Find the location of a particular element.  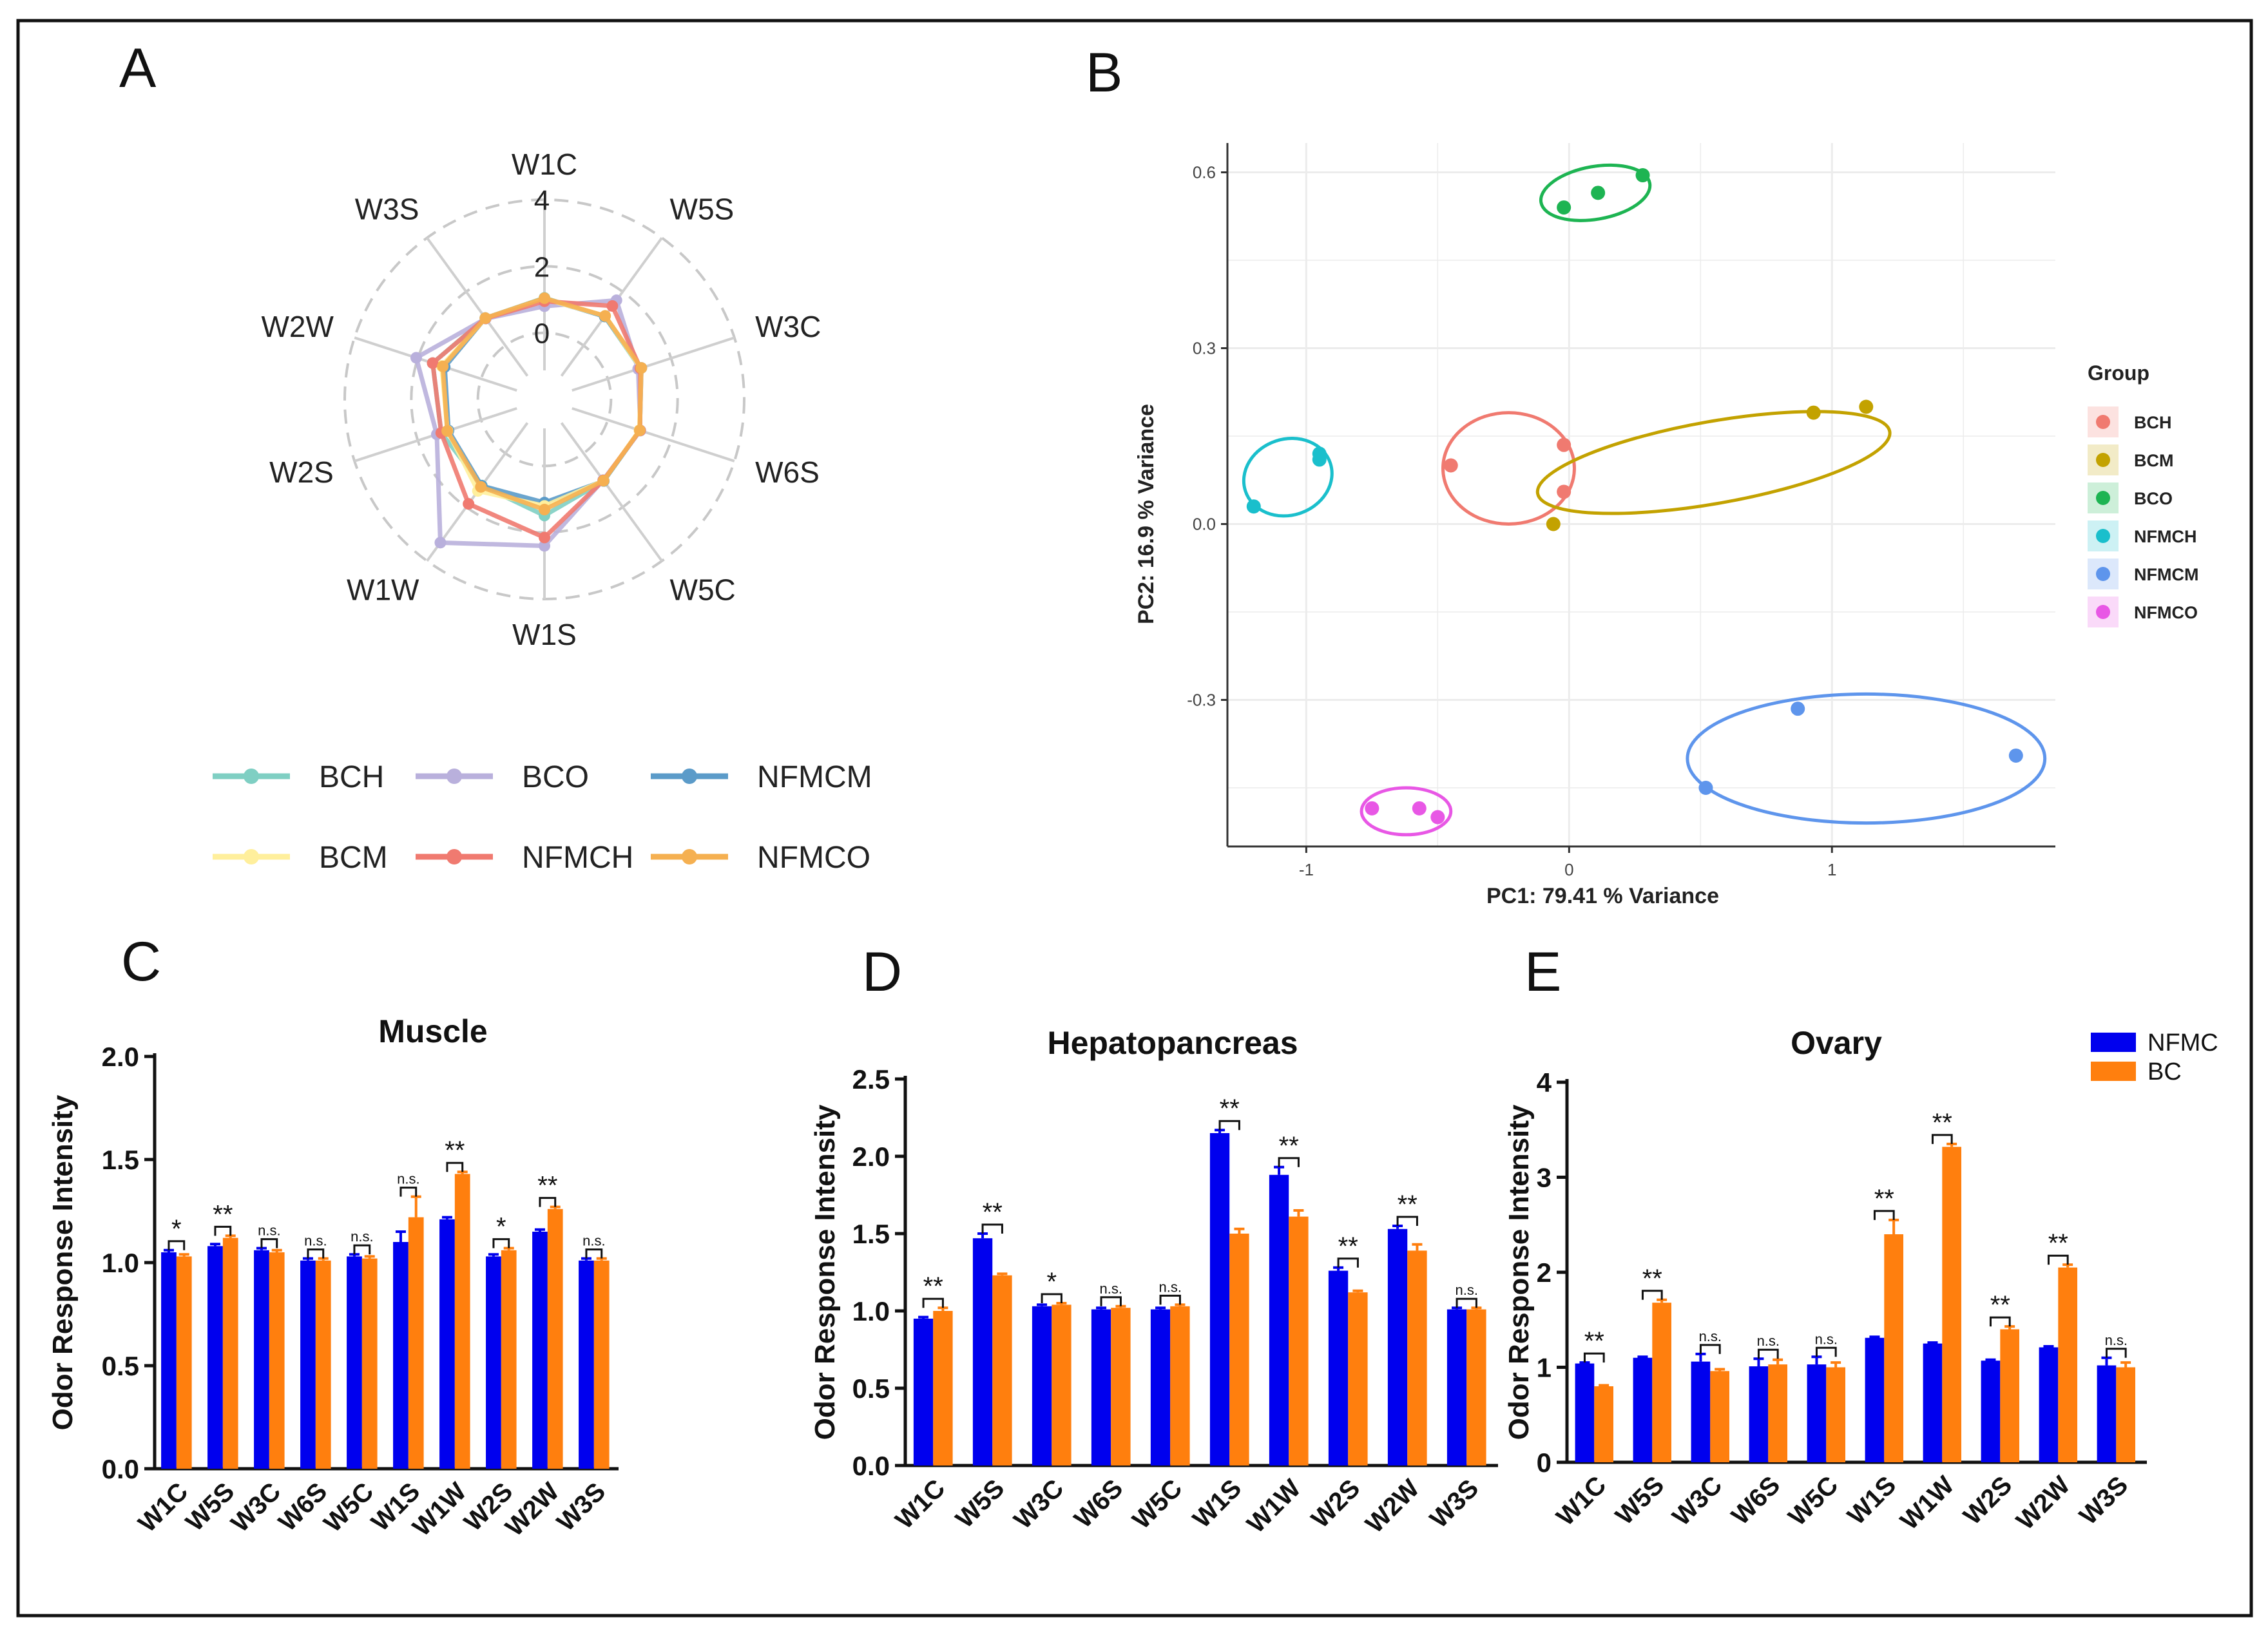

legend-marker-nfmch is located at coordinates (454, 856).